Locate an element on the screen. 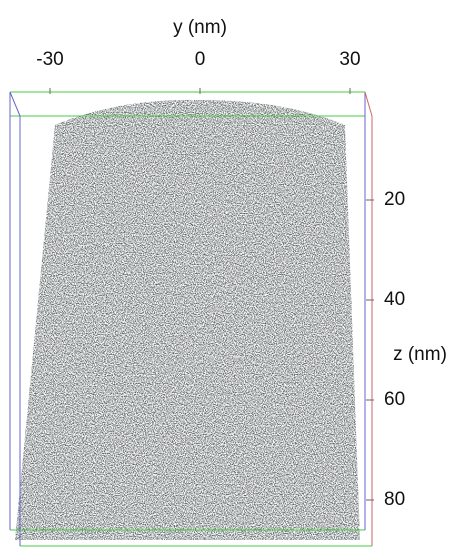 This screenshot has width=471, height=552. right-tick-label: 40 is located at coordinates (394, 299).